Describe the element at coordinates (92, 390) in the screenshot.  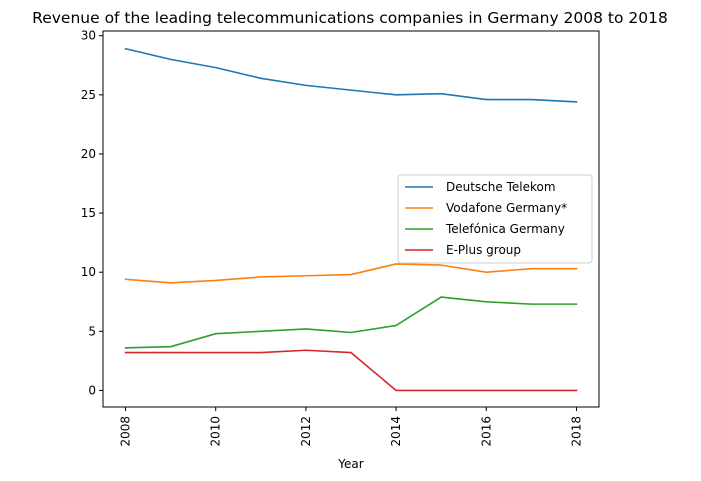
I see `y-tick-label: 0` at that location.